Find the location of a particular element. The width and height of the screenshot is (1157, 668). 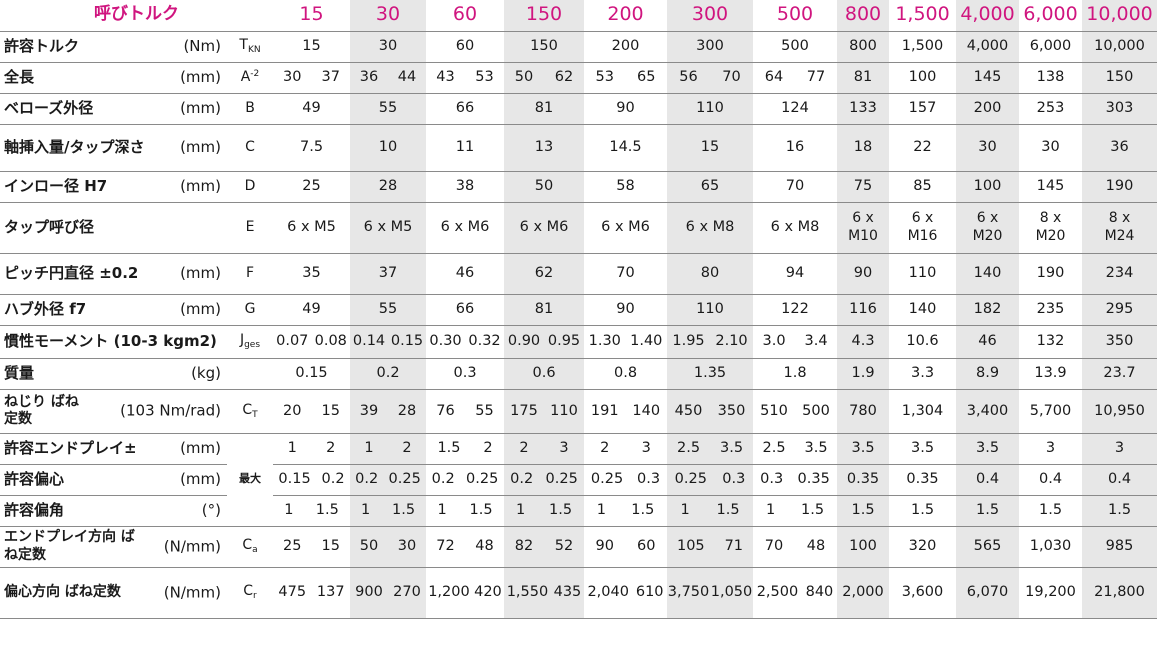

value-cell: 36 is located at coordinates (1119, 148).